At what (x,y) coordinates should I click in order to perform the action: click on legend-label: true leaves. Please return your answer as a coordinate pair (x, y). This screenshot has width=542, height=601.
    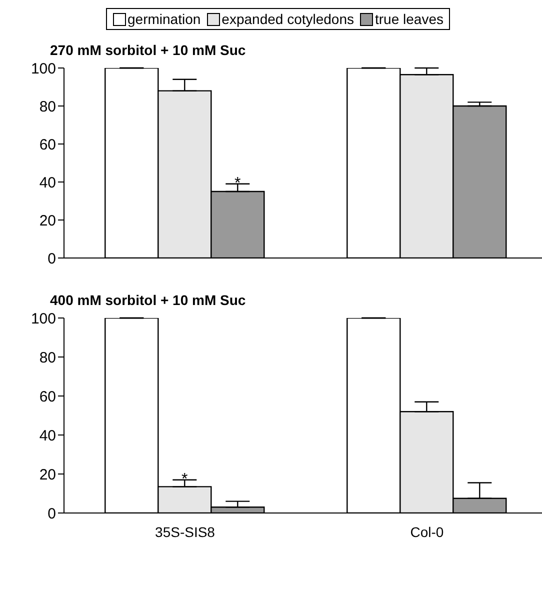
    Looking at the image, I should click on (409, 19).